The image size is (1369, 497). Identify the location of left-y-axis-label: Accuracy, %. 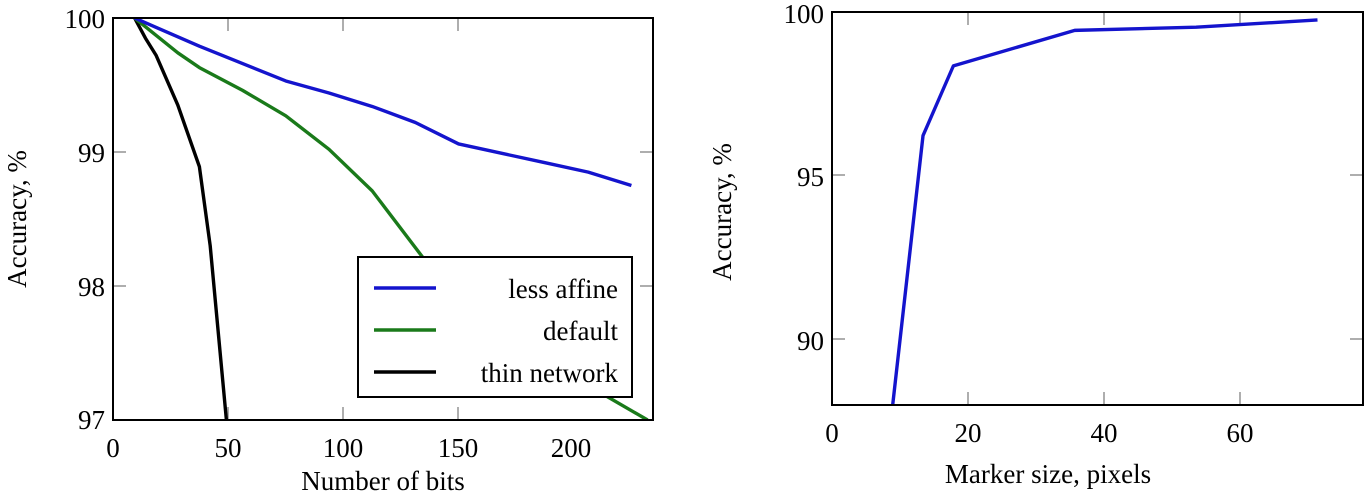
(17, 219).